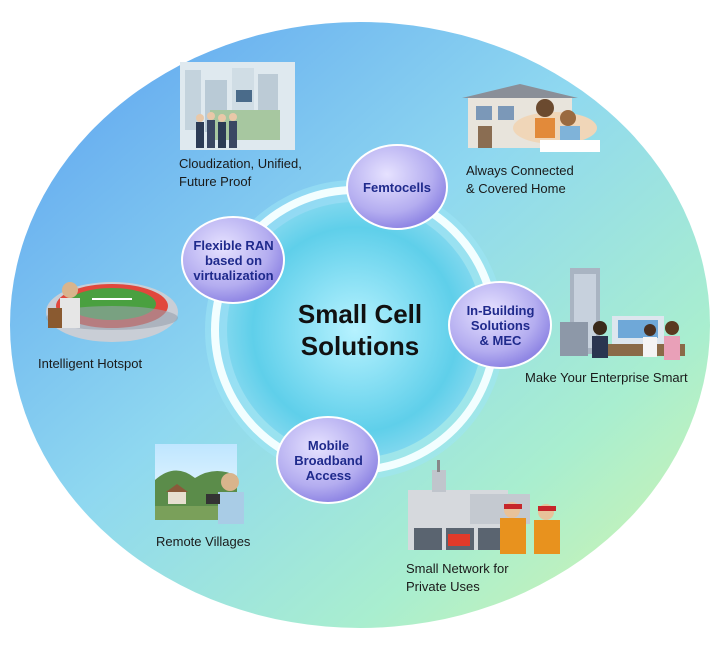  Describe the element at coordinates (360, 314) in the screenshot. I see `center-title-line: Small Cell` at that location.